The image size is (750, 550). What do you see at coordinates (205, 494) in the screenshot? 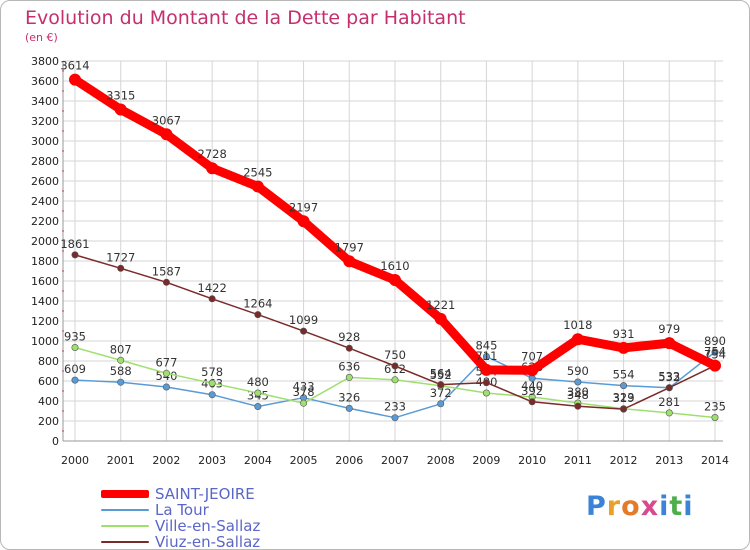
I see `legend-label: SAINT-JEOIRE` at bounding box center [205, 494].